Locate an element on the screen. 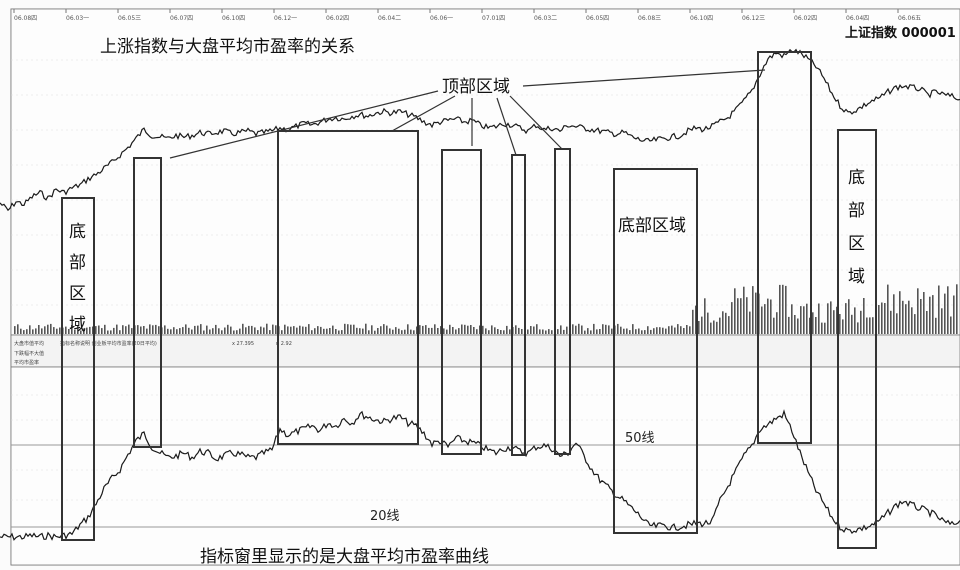 This screenshot has width=960, height=570. vertical-label-char: 域 is located at coordinates (856, 277).